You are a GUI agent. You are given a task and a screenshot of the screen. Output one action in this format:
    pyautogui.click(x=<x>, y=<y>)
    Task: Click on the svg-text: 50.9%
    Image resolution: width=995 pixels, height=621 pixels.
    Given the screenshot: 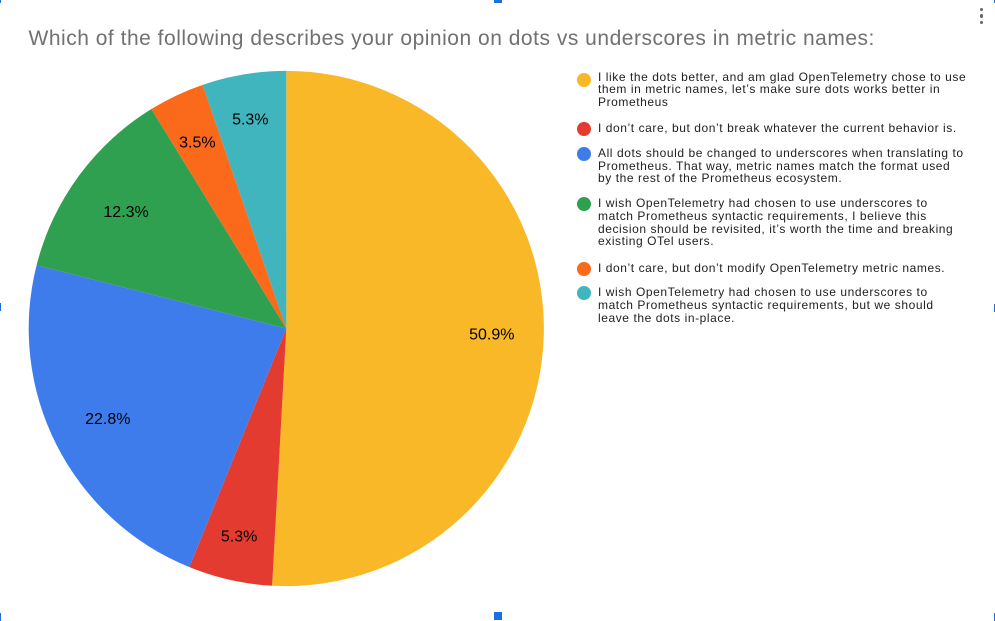 What is the action you would take?
    pyautogui.click(x=491, y=334)
    